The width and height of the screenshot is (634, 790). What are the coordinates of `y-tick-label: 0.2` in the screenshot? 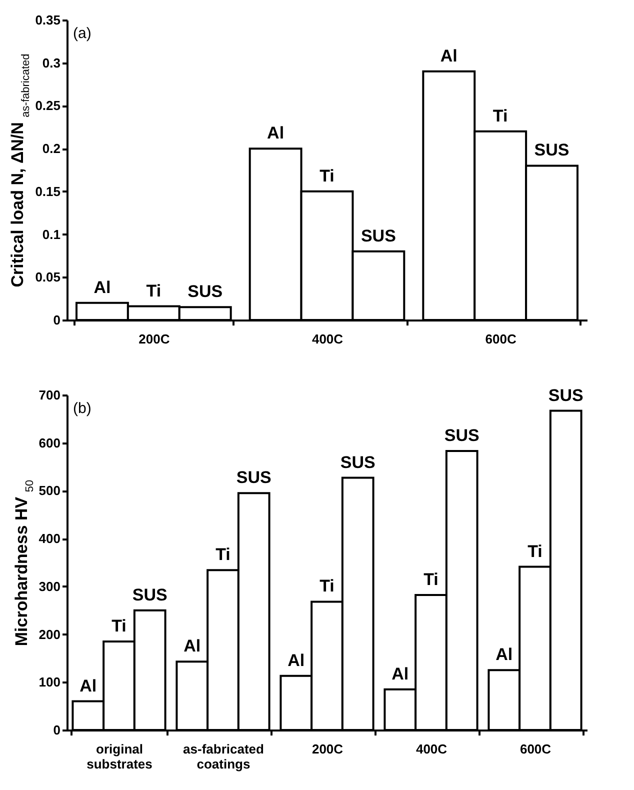 It's located at (51, 148).